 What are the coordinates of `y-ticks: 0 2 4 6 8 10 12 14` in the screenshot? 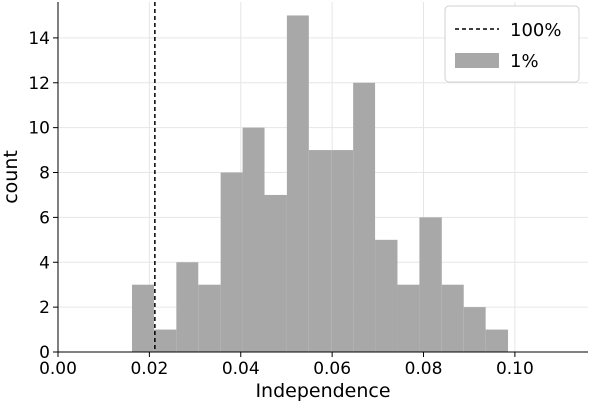 It's located at (43, 196).